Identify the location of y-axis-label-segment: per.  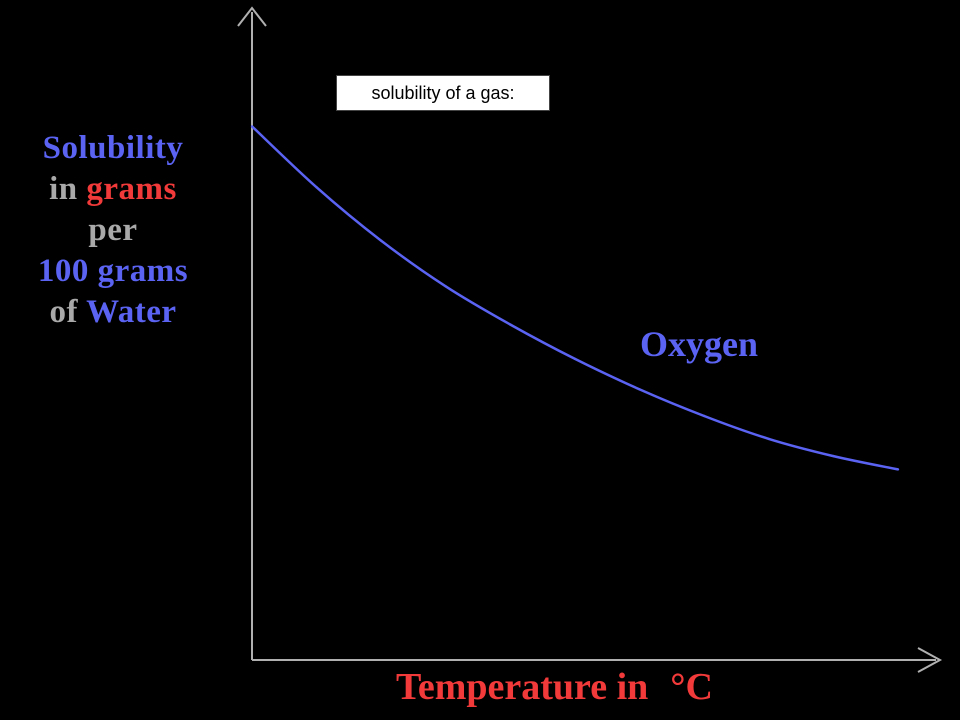
(113, 230).